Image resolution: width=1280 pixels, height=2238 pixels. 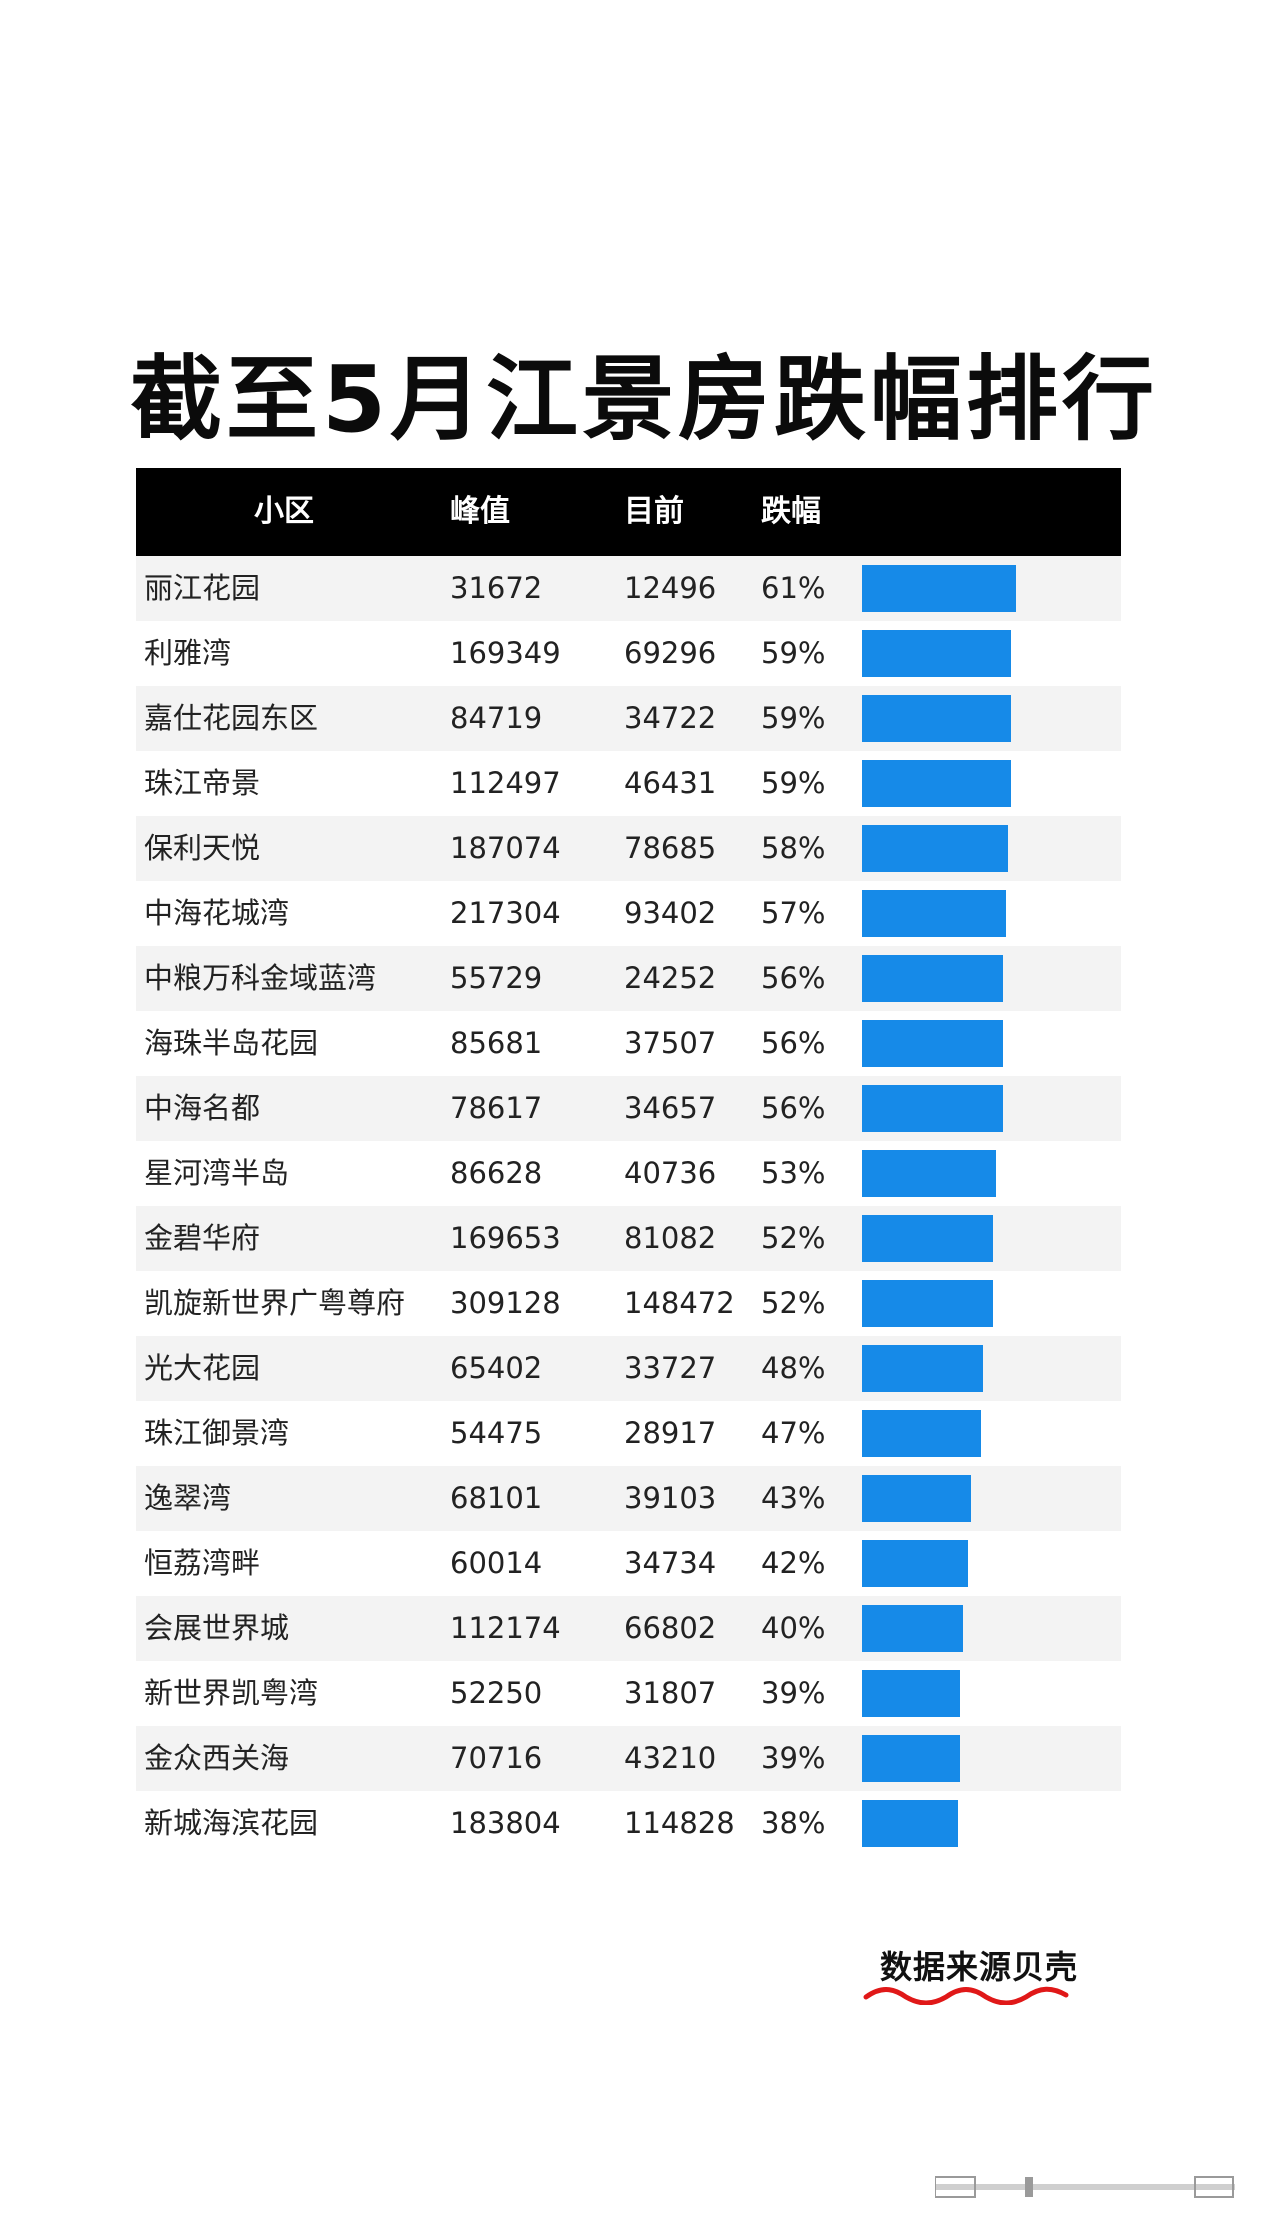 I want to click on cell-drop: 53%, so click(x=793, y=1173).